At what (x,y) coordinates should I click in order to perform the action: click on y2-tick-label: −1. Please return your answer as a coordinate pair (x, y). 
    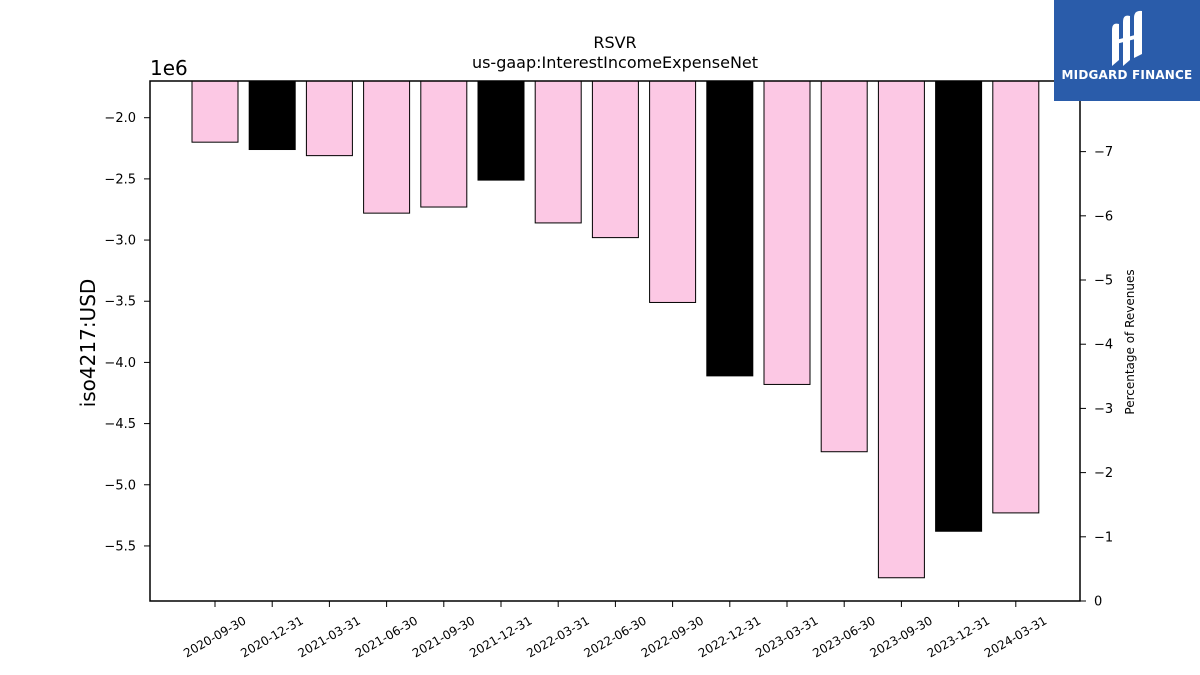
    Looking at the image, I should click on (1103, 537).